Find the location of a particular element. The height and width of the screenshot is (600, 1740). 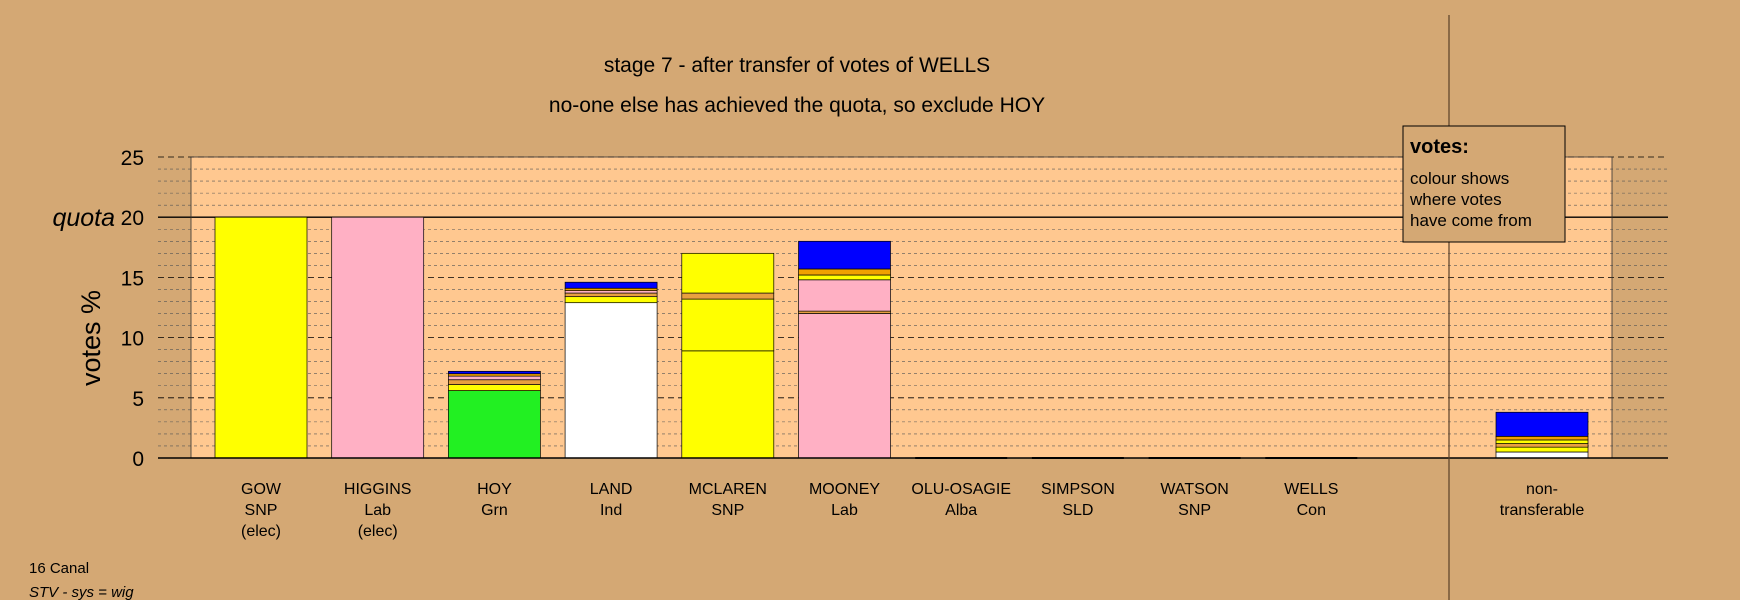

category-name: HOY is located at coordinates (494, 489).